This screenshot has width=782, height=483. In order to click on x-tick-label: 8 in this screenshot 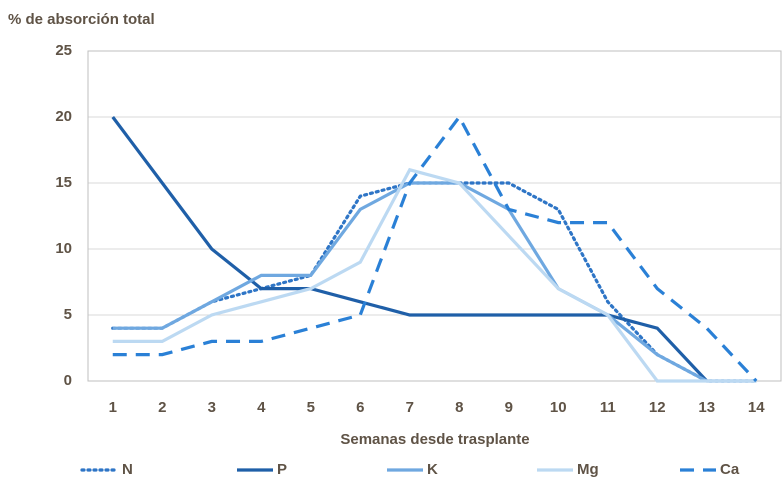, I will do `click(459, 407)`.